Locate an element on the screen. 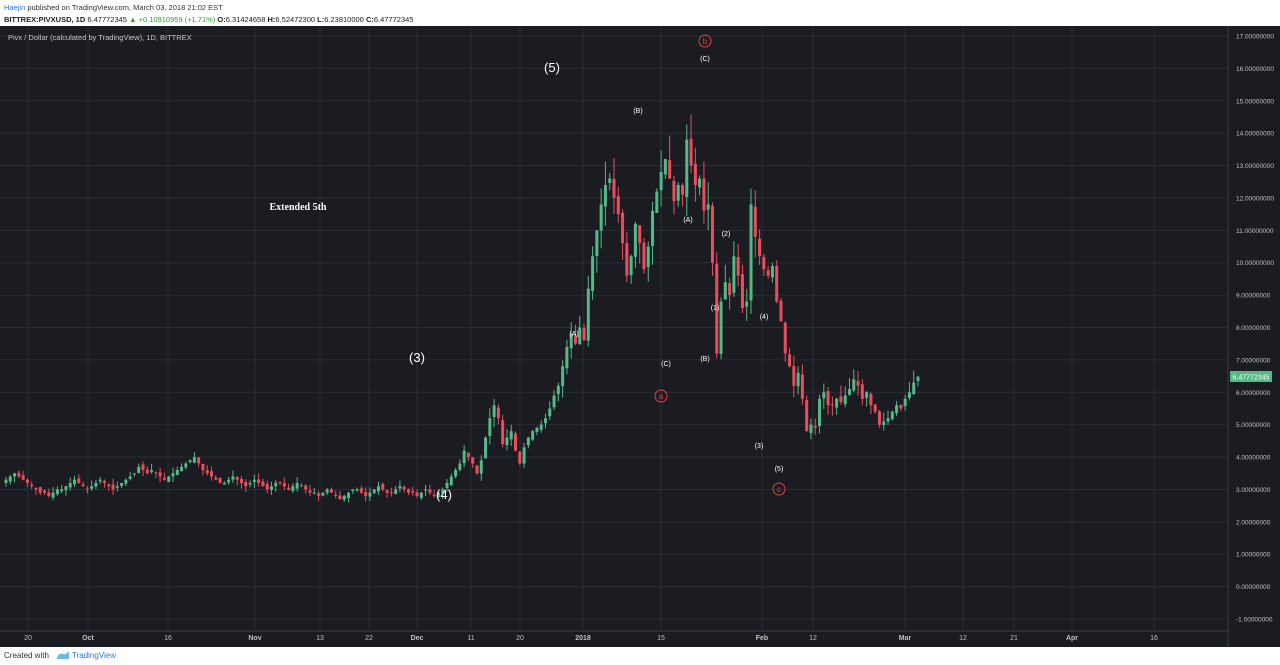 Image resolution: width=1280 pixels, height=665 pixels. time-tick-label: 13 is located at coordinates (320, 638).